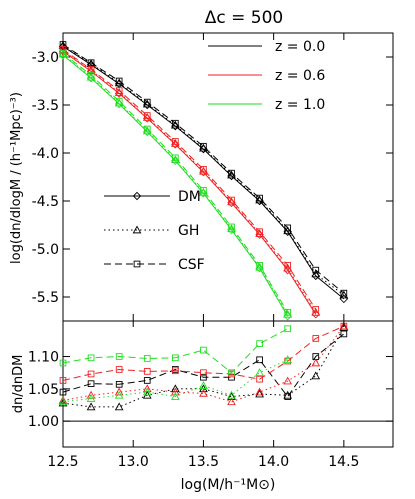 The height and width of the screenshot is (499, 415). What do you see at coordinates (119, 104) in the screenshot?
I see `point-z1.0-dm-2` at bounding box center [119, 104].